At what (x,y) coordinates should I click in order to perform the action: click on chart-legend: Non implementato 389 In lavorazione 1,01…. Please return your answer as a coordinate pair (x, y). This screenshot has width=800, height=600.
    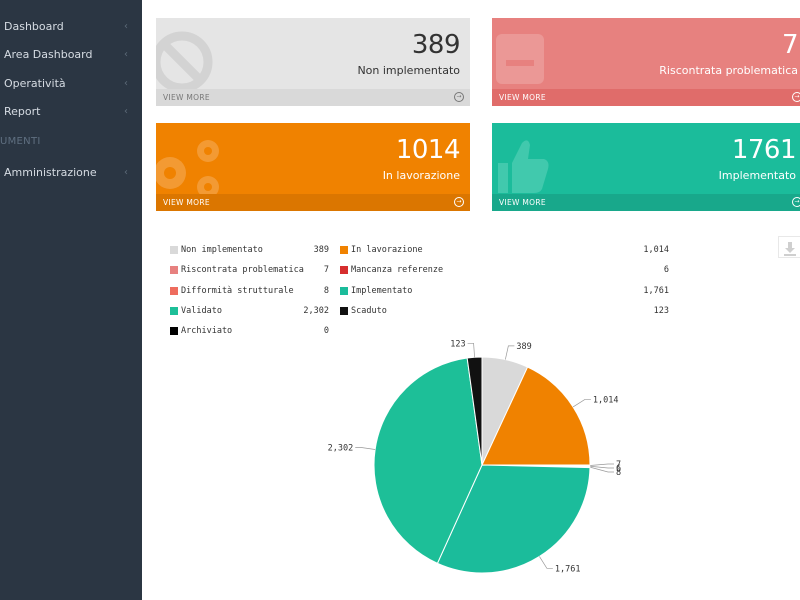
    Looking at the image, I should click on (419, 294).